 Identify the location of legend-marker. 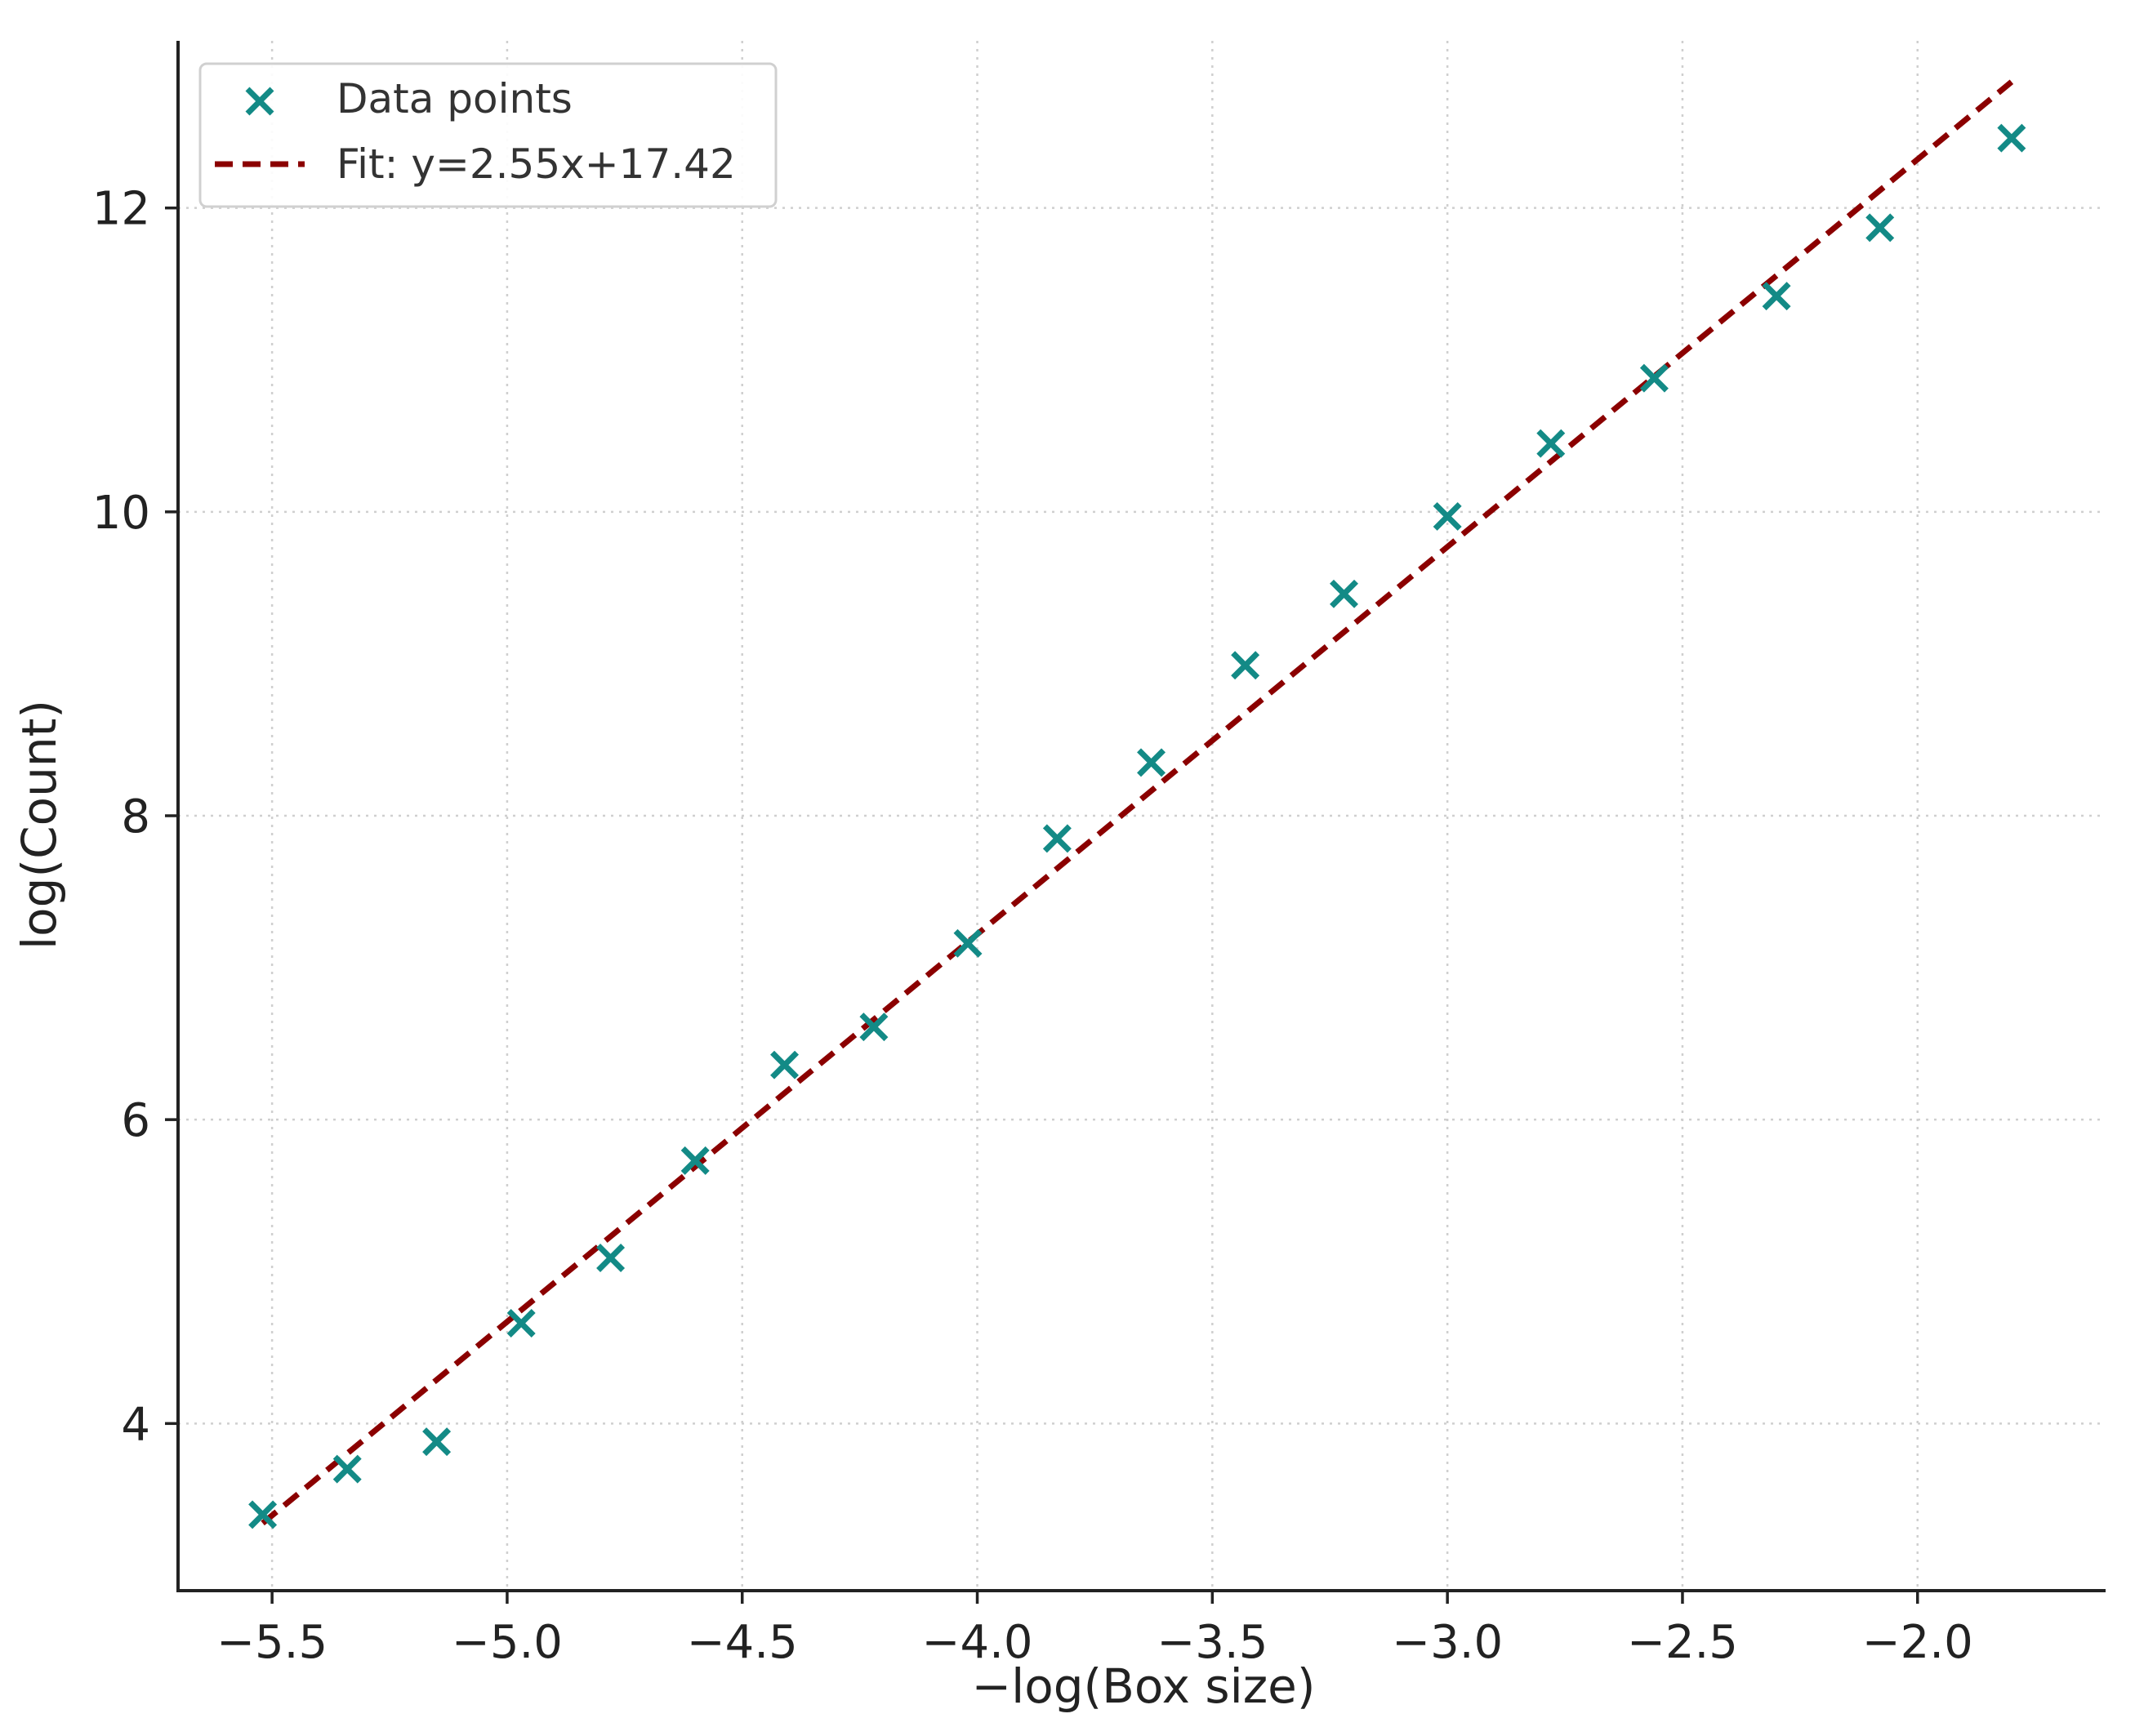
(259, 102).